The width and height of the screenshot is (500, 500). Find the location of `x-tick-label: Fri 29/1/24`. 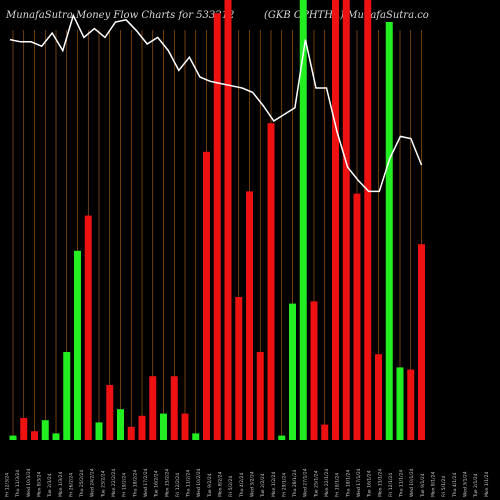

x-tick-label: Fri 29/1/24 is located at coordinates (284, 485).